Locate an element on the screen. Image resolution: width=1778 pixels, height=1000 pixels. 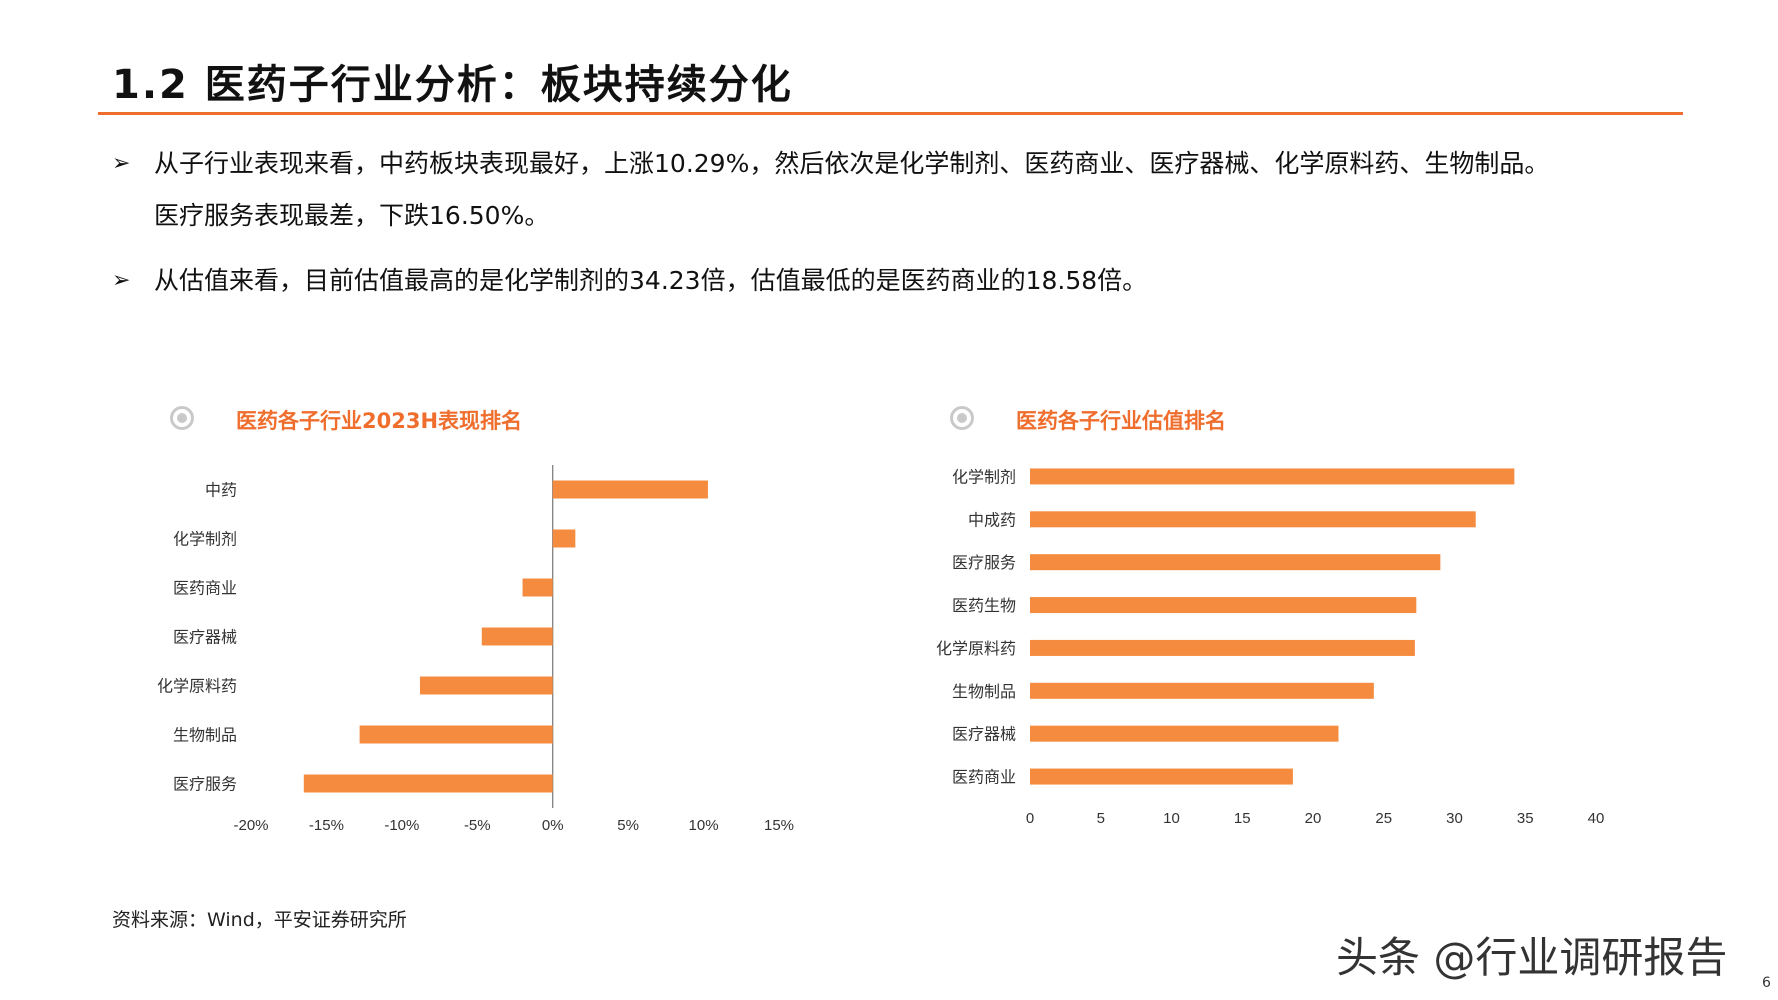
tick-label: 30 is located at coordinates (1454, 818).